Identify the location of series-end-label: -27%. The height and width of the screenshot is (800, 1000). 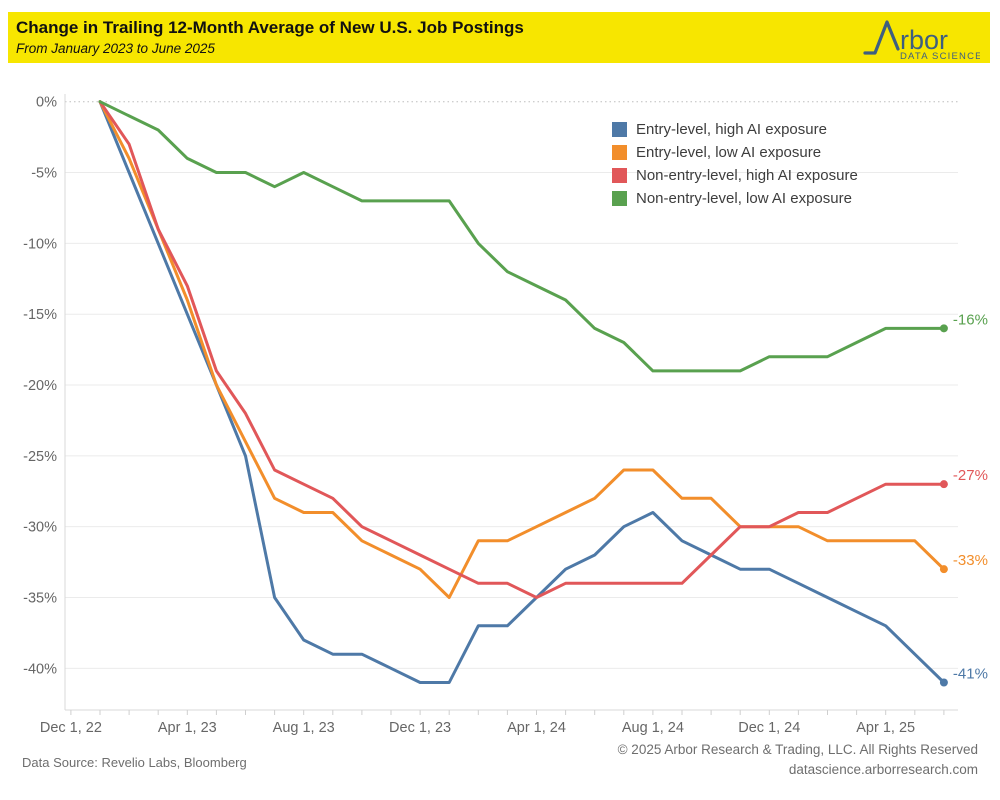
(970, 475).